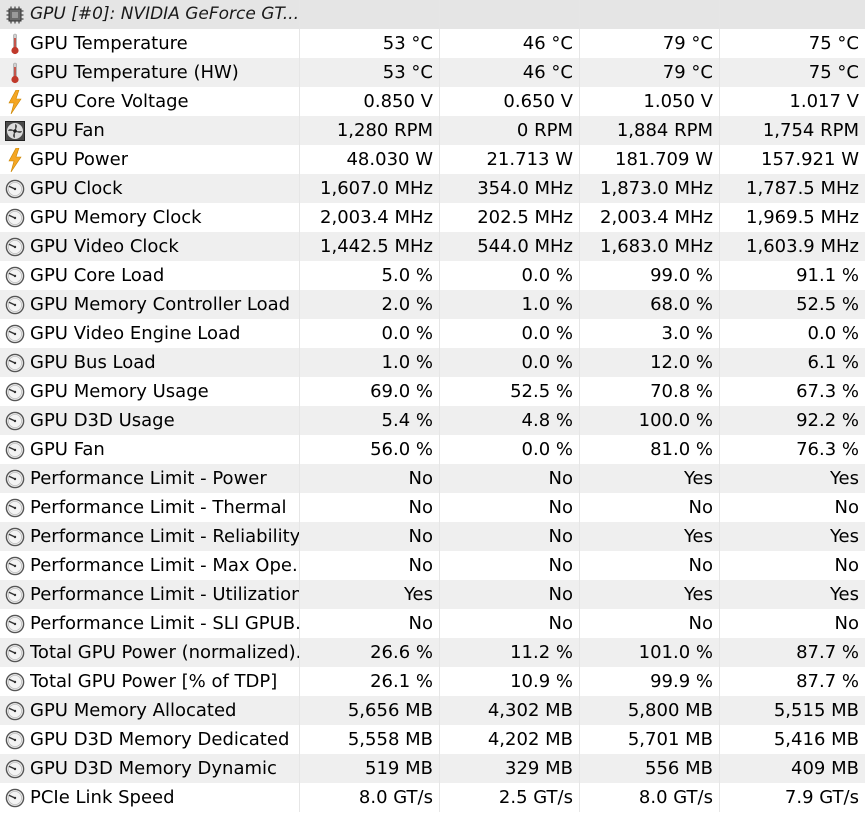 The height and width of the screenshot is (822, 865). I want to click on sensor-name-cell: Total GPU Power [% of TDP], so click(150, 681).